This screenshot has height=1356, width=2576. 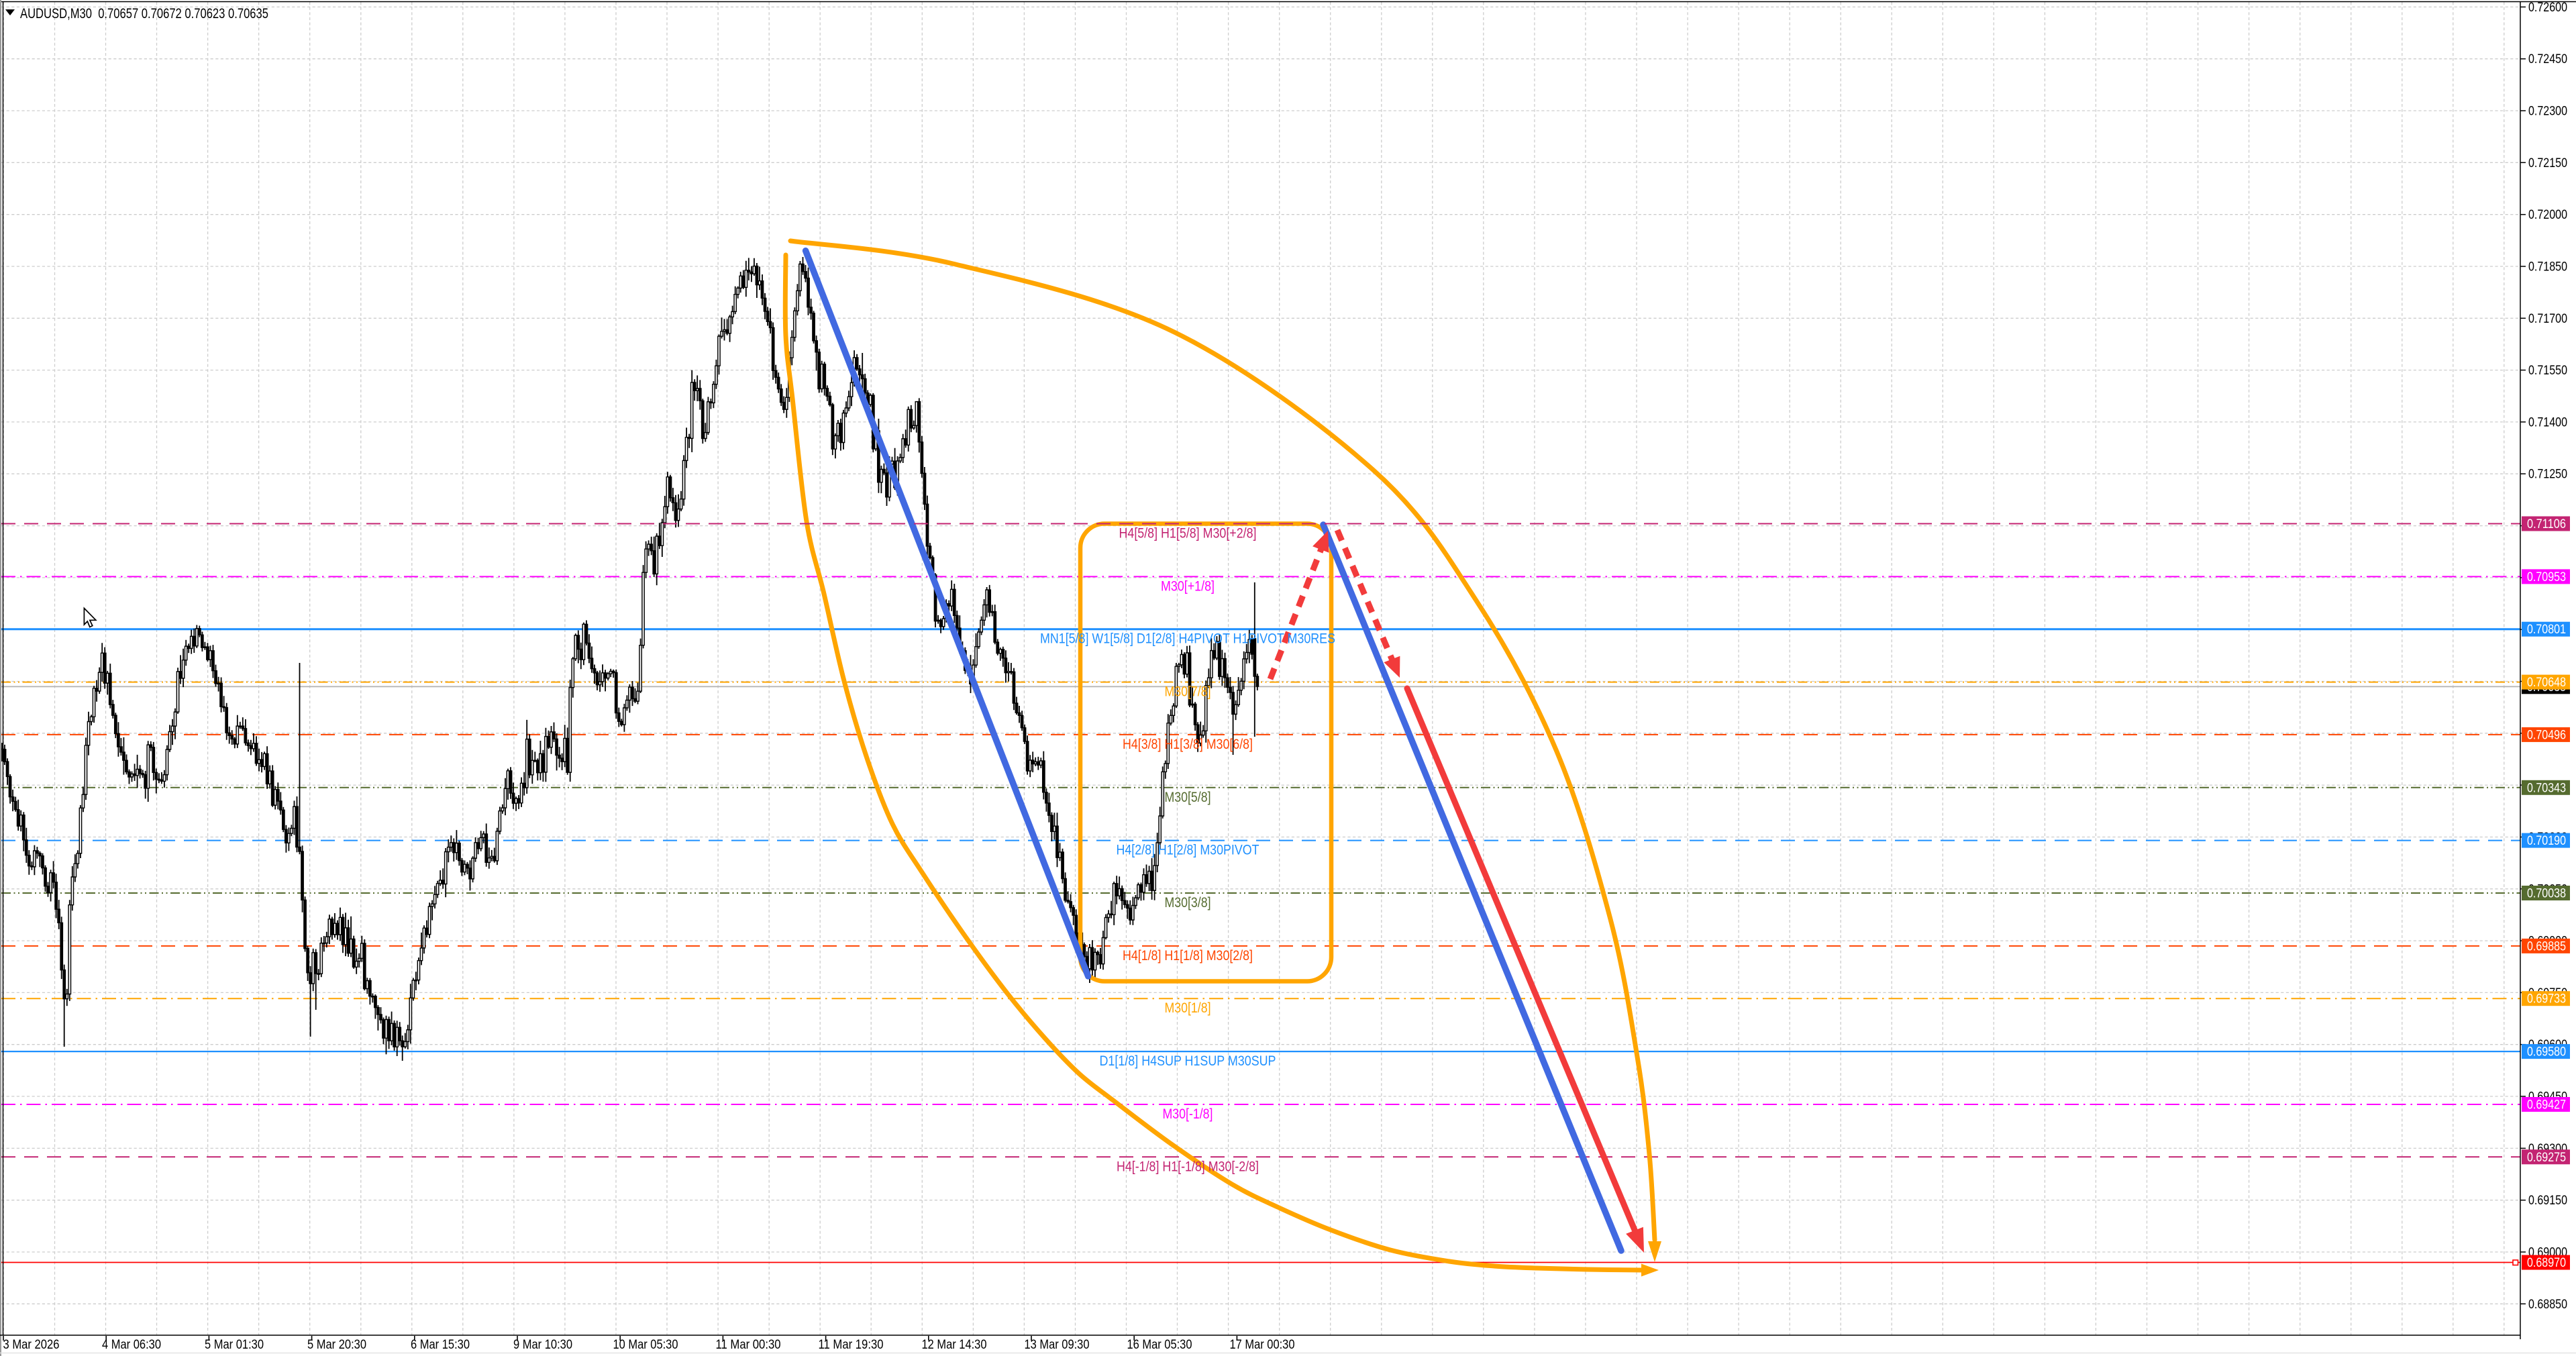 What do you see at coordinates (2546, 894) in the screenshot?
I see `svg-text: 0.70038` at bounding box center [2546, 894].